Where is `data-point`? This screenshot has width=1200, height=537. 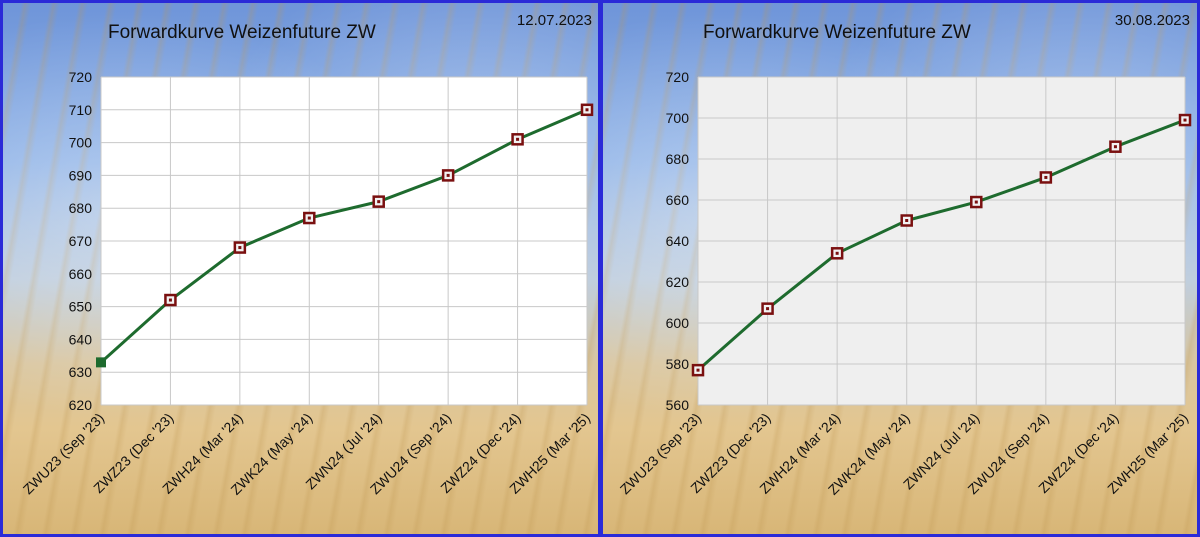
data-point is located at coordinates (101, 362).